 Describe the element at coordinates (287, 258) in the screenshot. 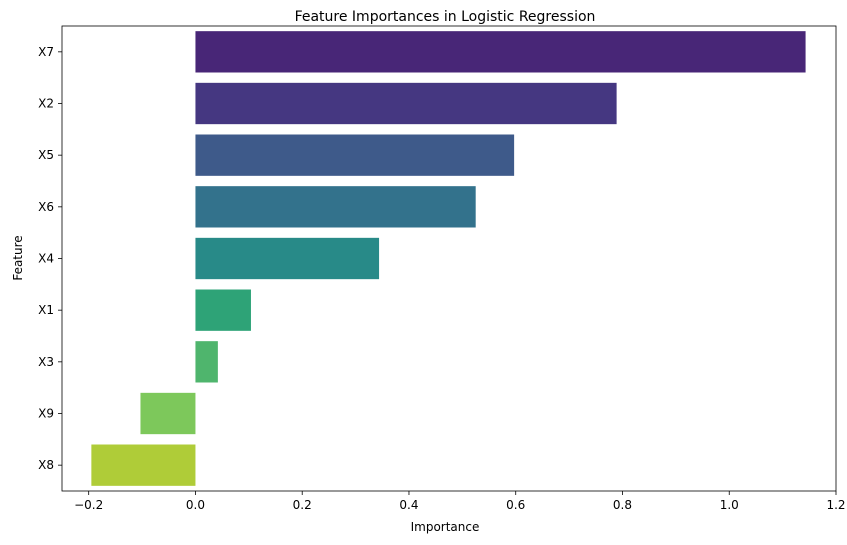

I see `bar-x4` at that location.